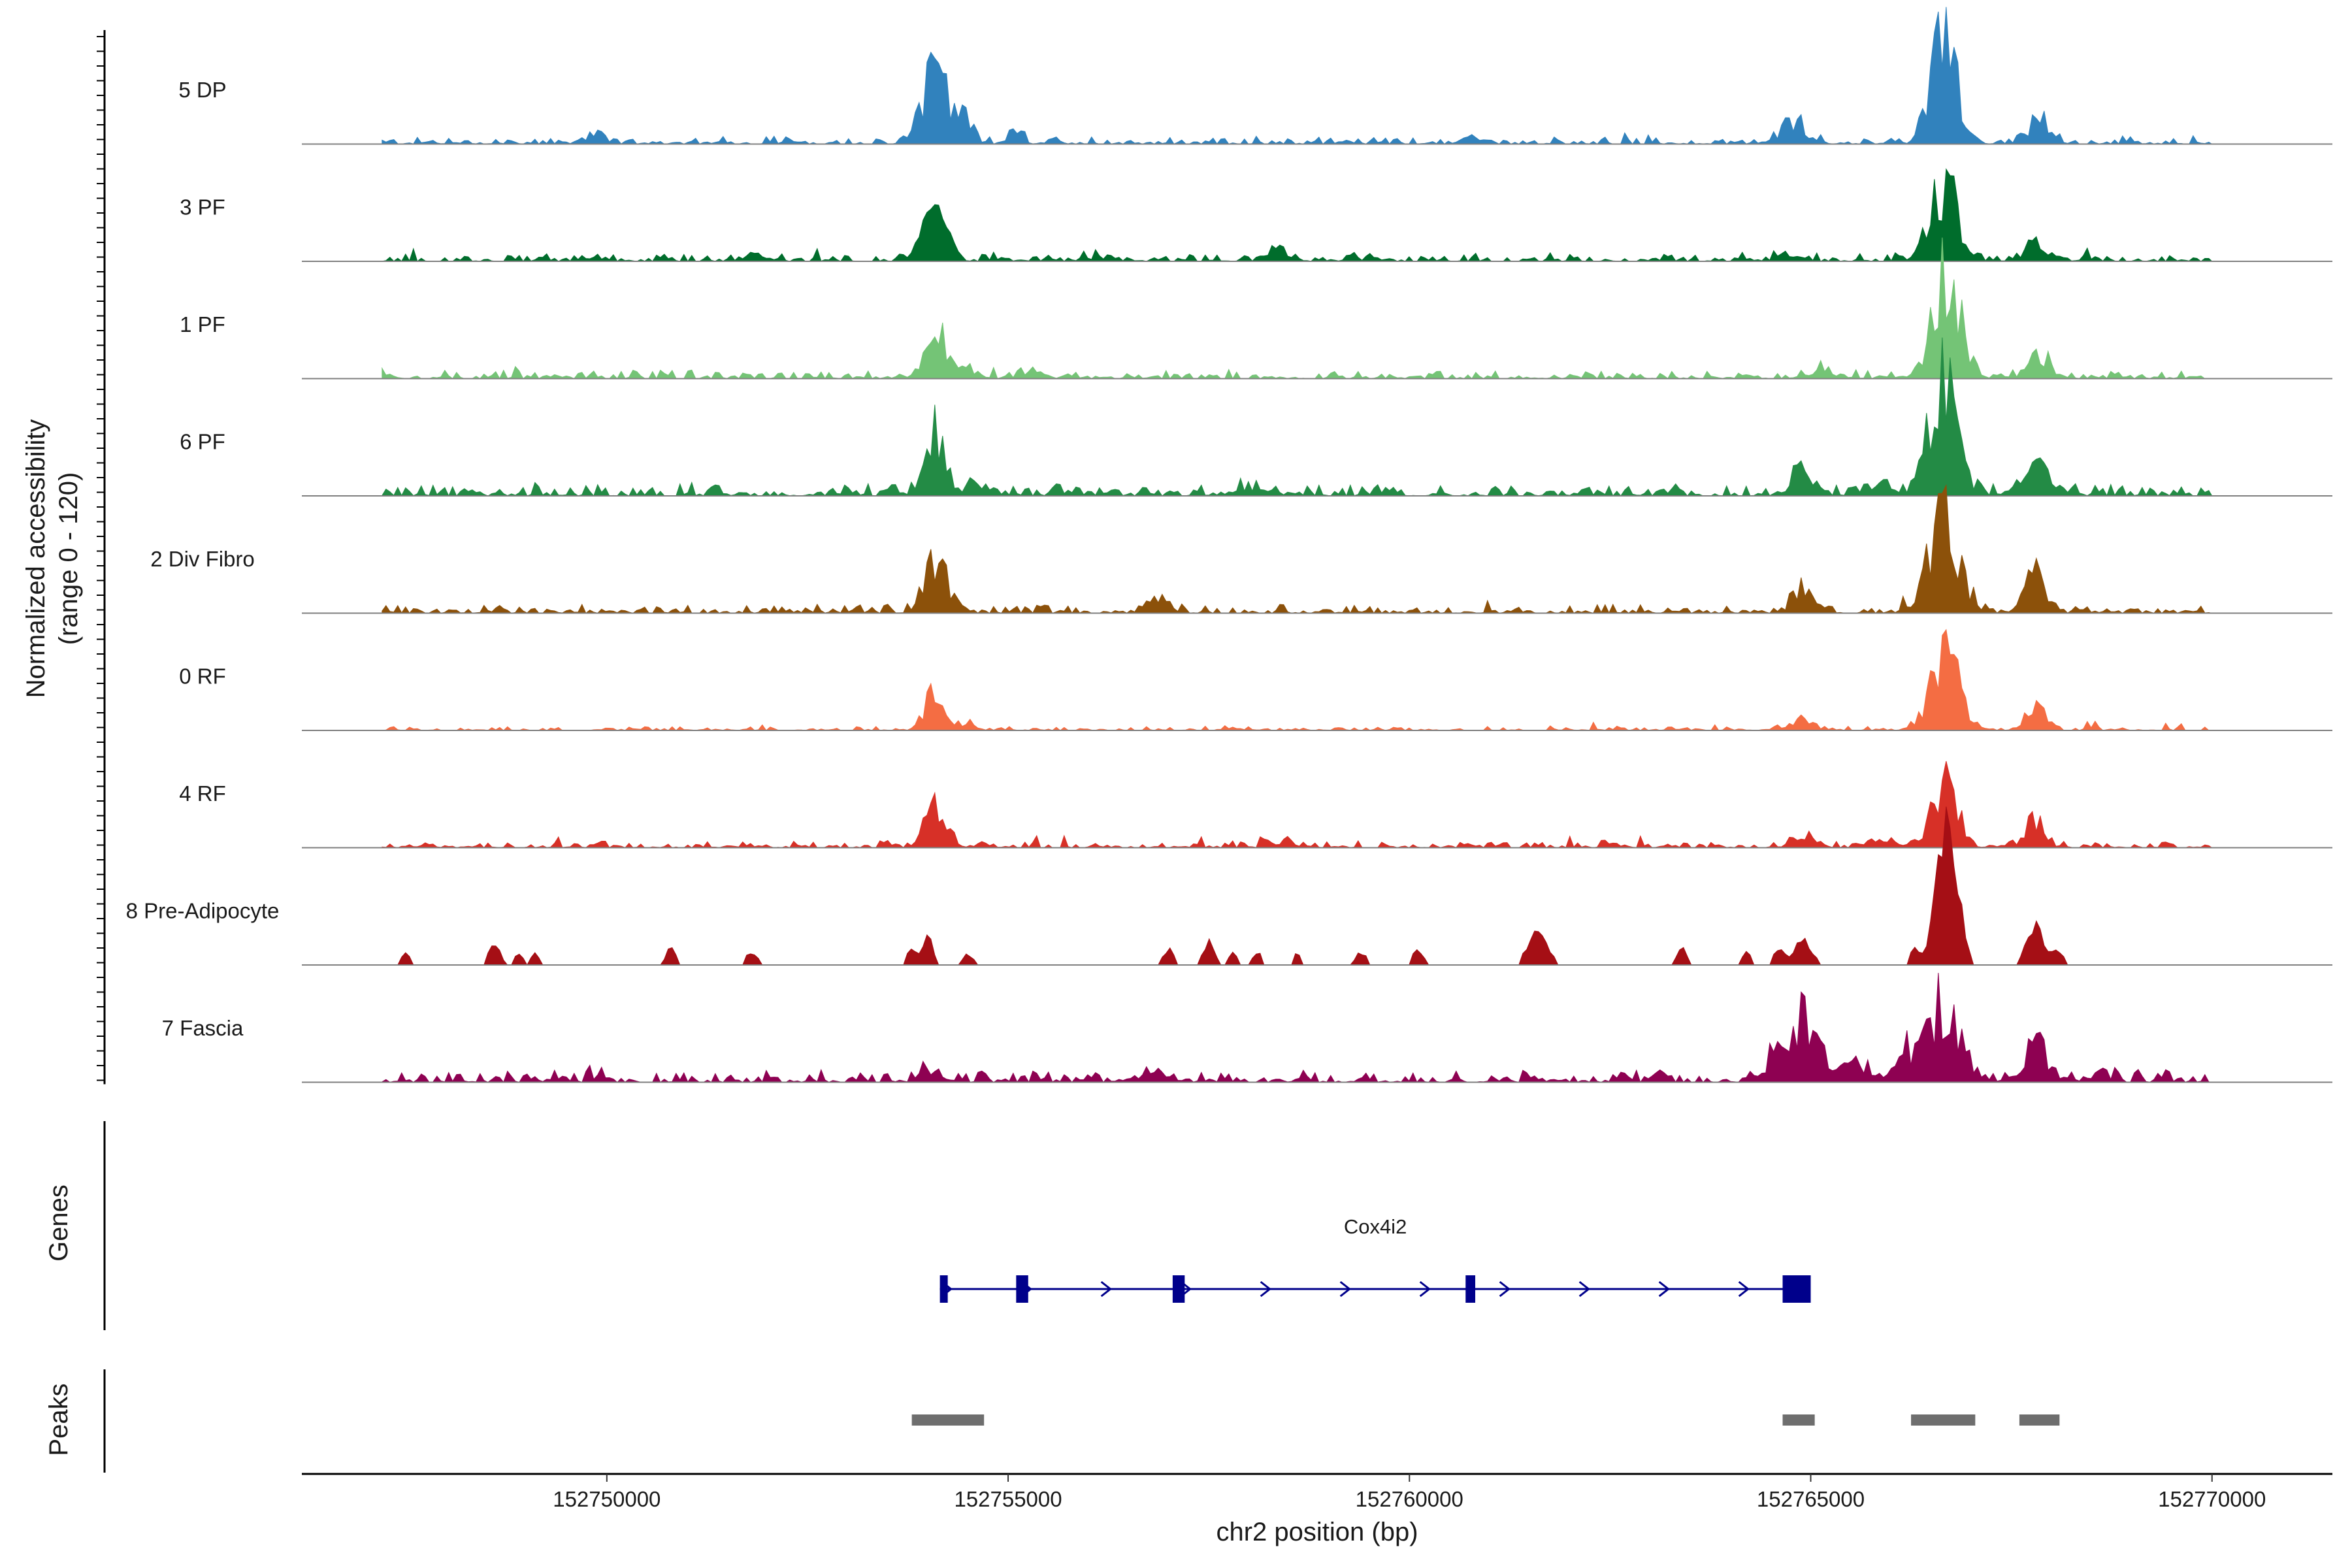  Describe the element at coordinates (202, 442) in the screenshot. I see `track-label: 6 PF` at that location.